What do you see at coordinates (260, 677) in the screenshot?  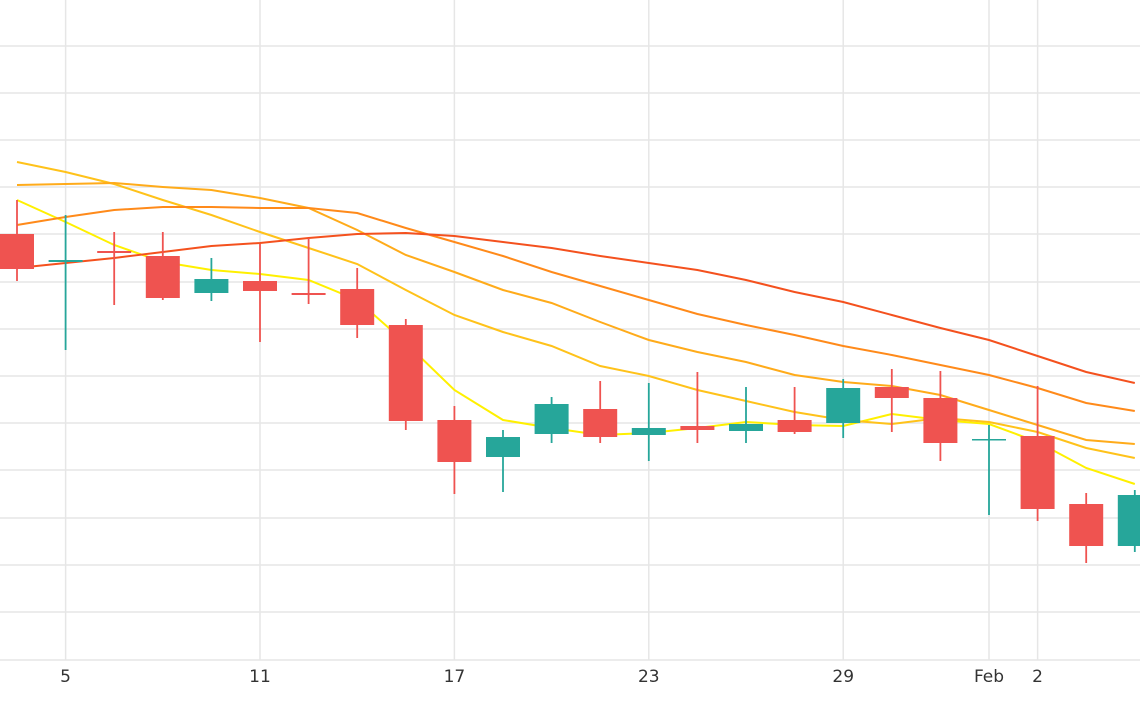 I see `x-tick-label: 11` at bounding box center [260, 677].